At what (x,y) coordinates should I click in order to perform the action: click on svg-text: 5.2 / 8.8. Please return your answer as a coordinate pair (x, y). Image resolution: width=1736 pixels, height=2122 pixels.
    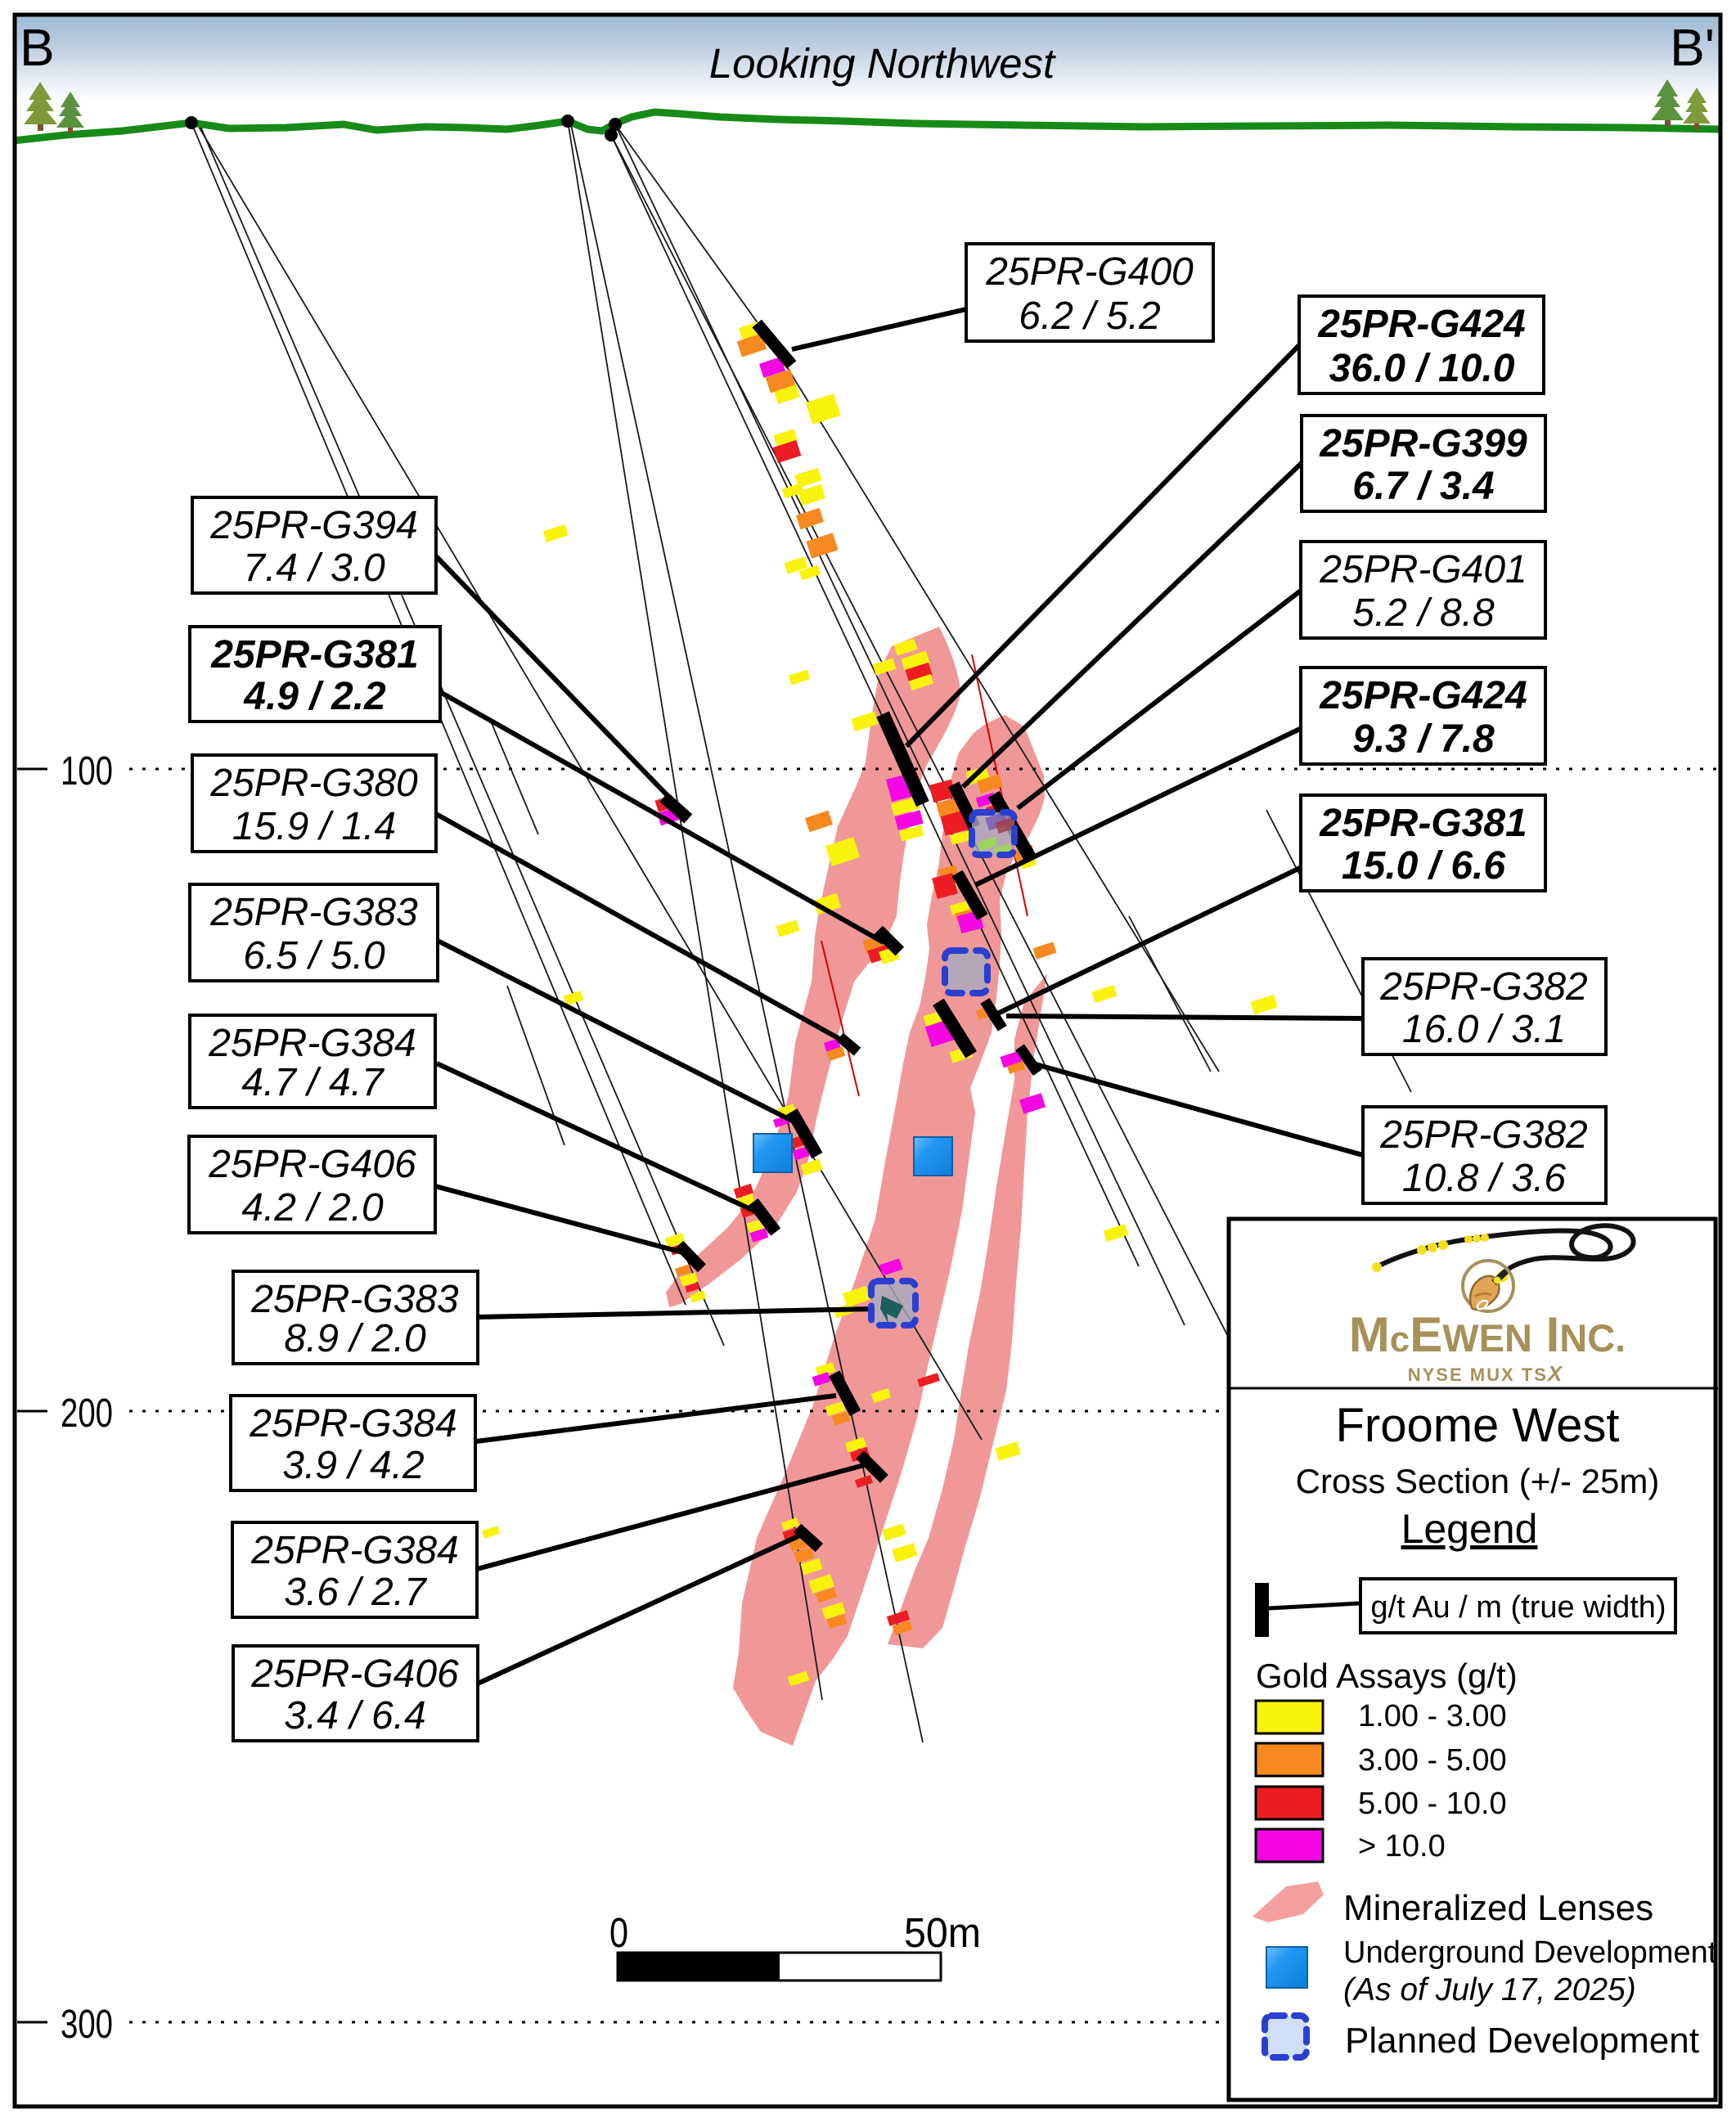
    Looking at the image, I should click on (1423, 613).